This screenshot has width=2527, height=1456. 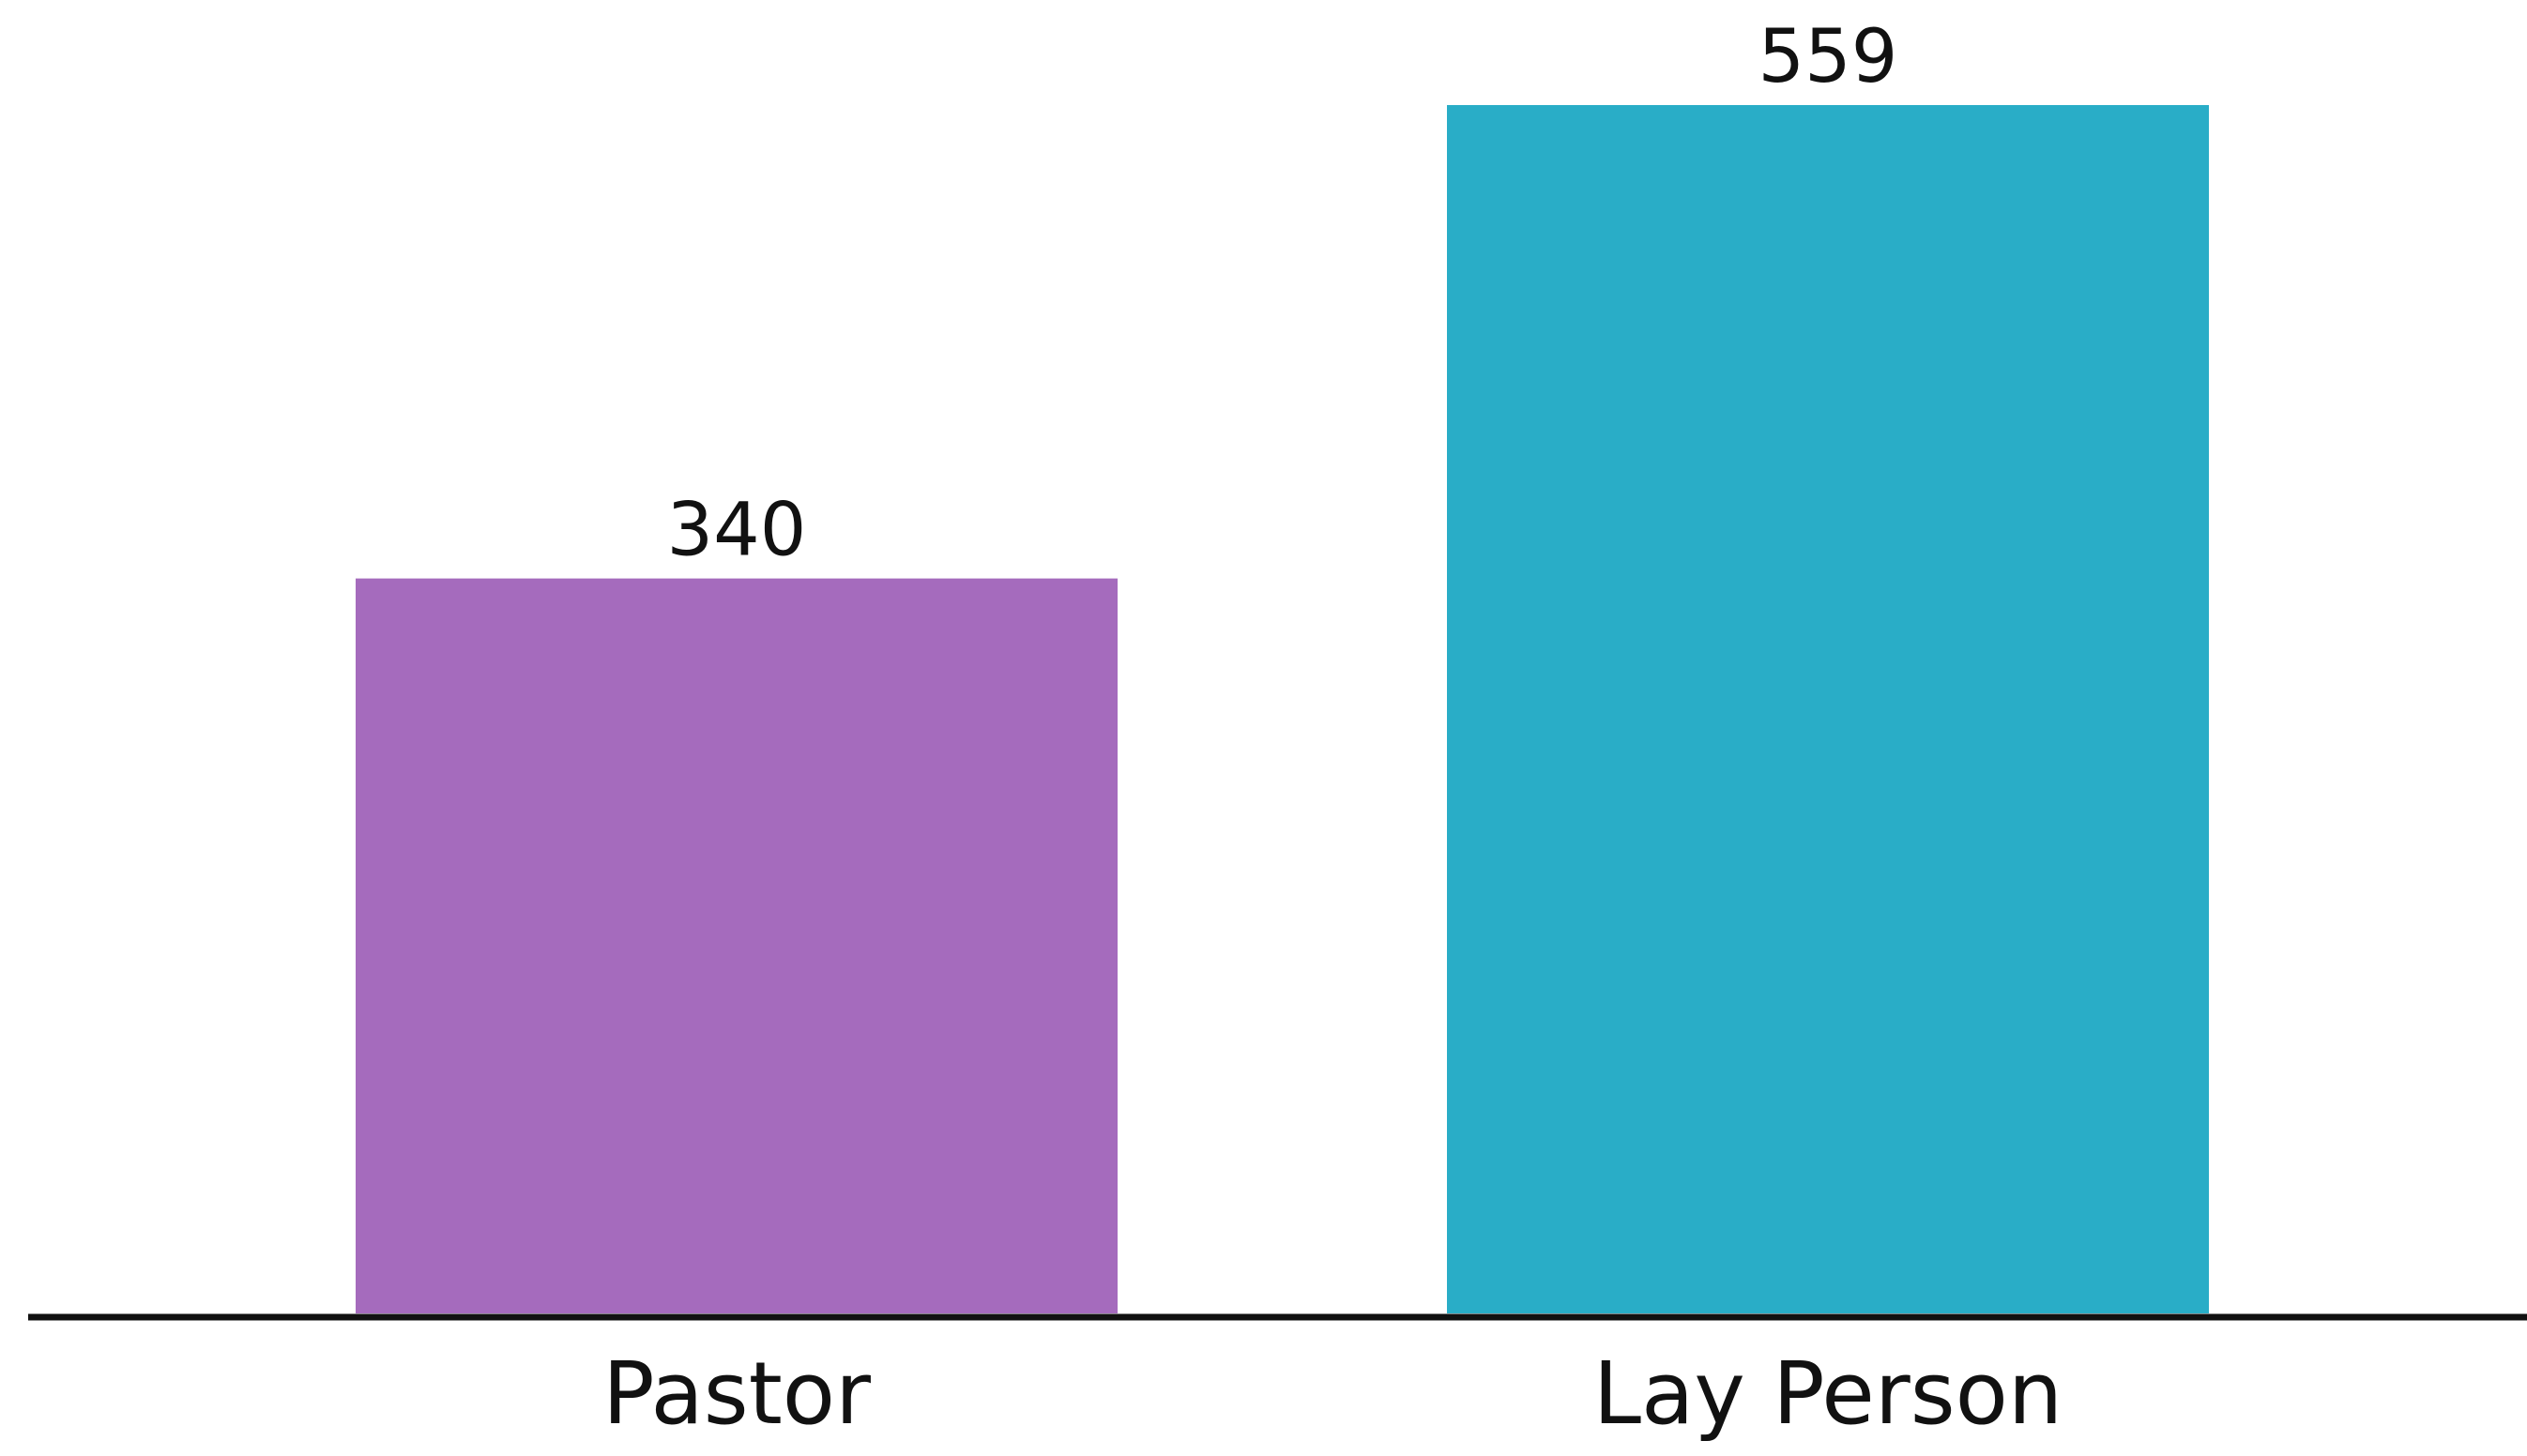 What do you see at coordinates (1828, 1393) in the screenshot?
I see `x-tick-label-lay-person: Lay Person` at bounding box center [1828, 1393].